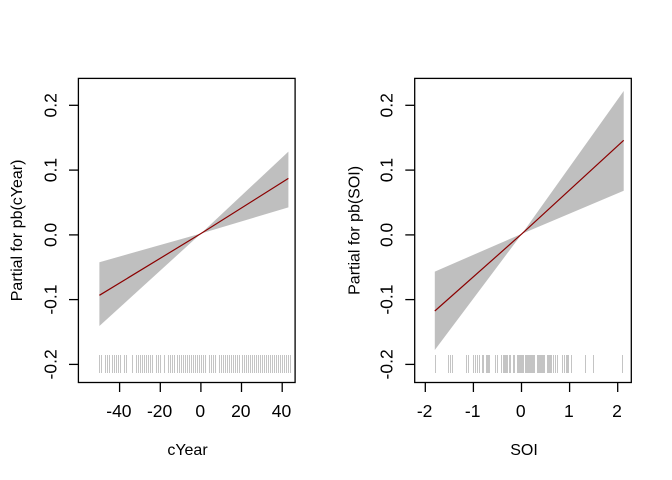  I want to click on svg-text: cYear, so click(187, 450).